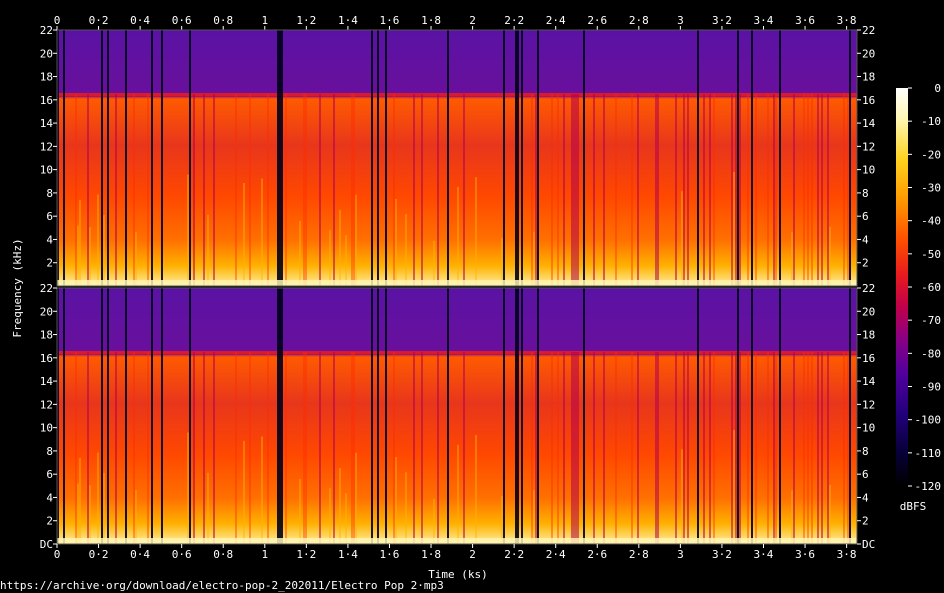 The image size is (944, 593). I want to click on x-tick-label-bottom: 1·6, so click(390, 554).